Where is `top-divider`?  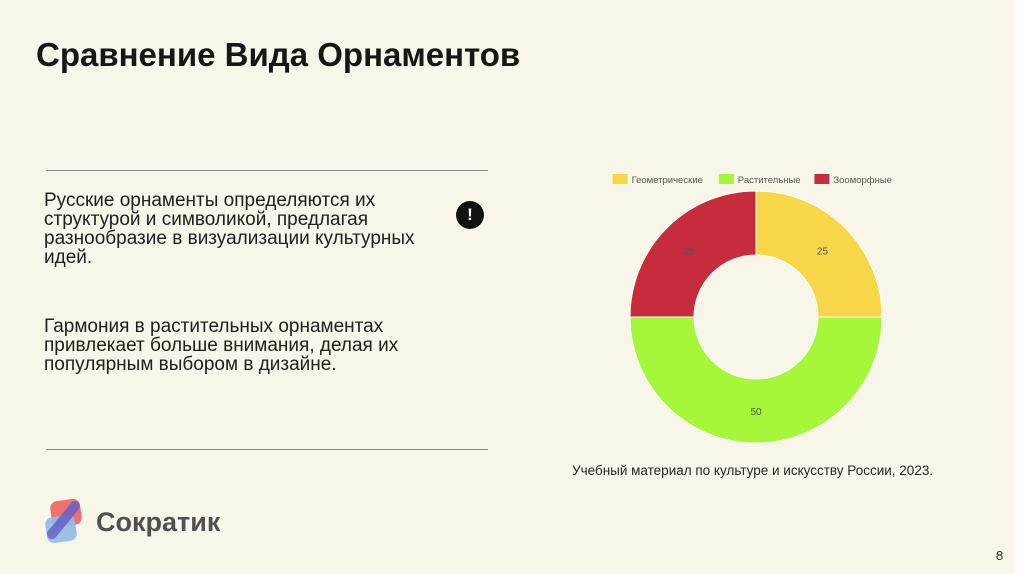
top-divider is located at coordinates (267, 170).